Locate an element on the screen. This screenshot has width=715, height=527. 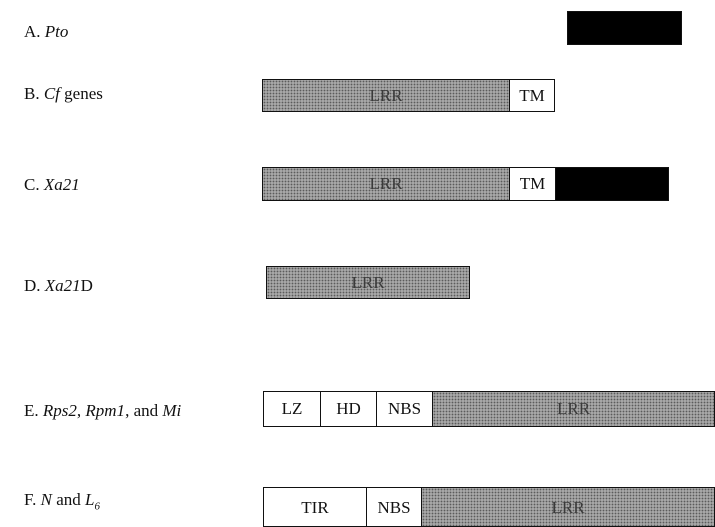
n-tir-domain: TIR is located at coordinates (315, 507).